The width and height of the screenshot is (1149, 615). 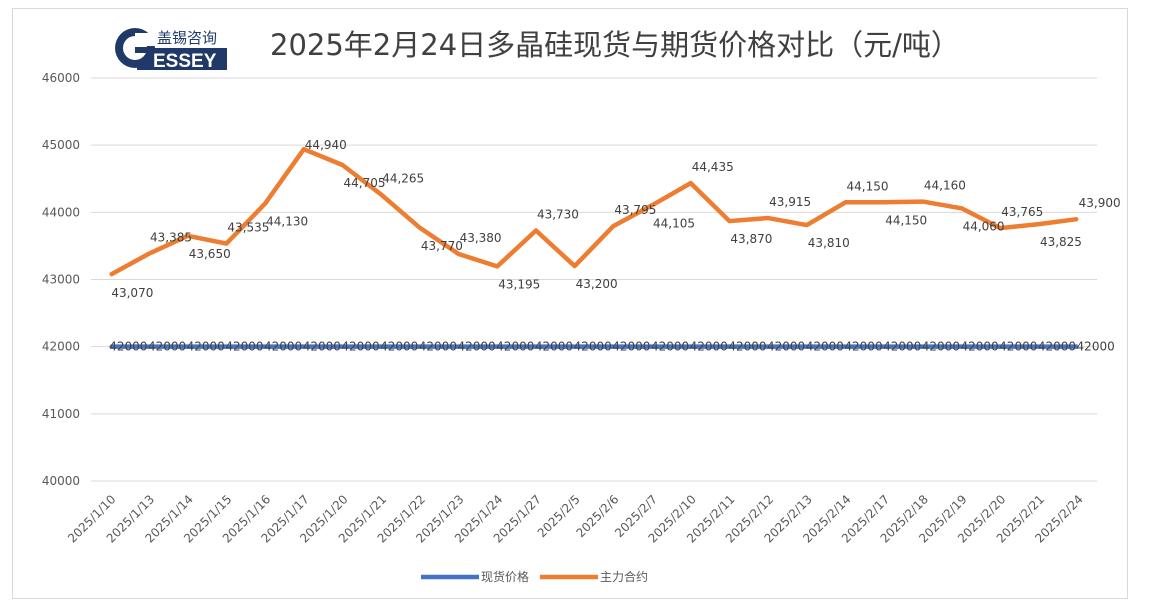 What do you see at coordinates (558, 214) in the screenshot?
I see `data-label: 43,730` at bounding box center [558, 214].